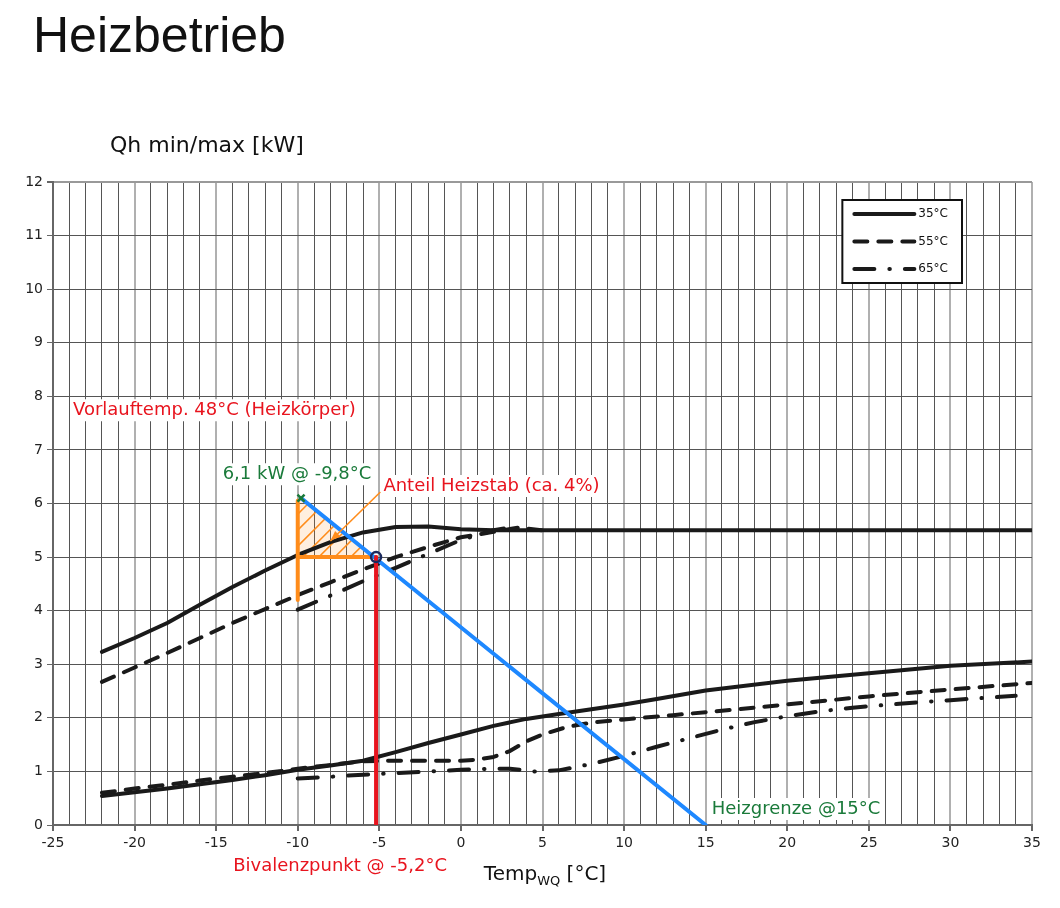  I want to click on legend-label: 65°C, so click(933, 268).